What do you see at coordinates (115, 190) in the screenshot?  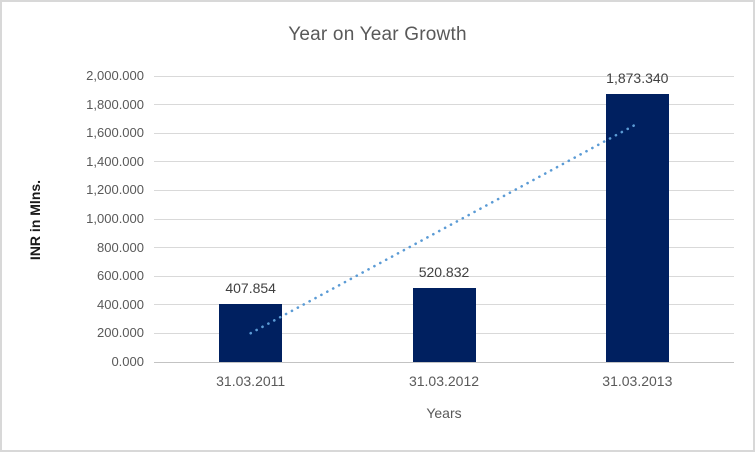 I see `y-axis-tick-label: 1,200.000` at bounding box center [115, 190].